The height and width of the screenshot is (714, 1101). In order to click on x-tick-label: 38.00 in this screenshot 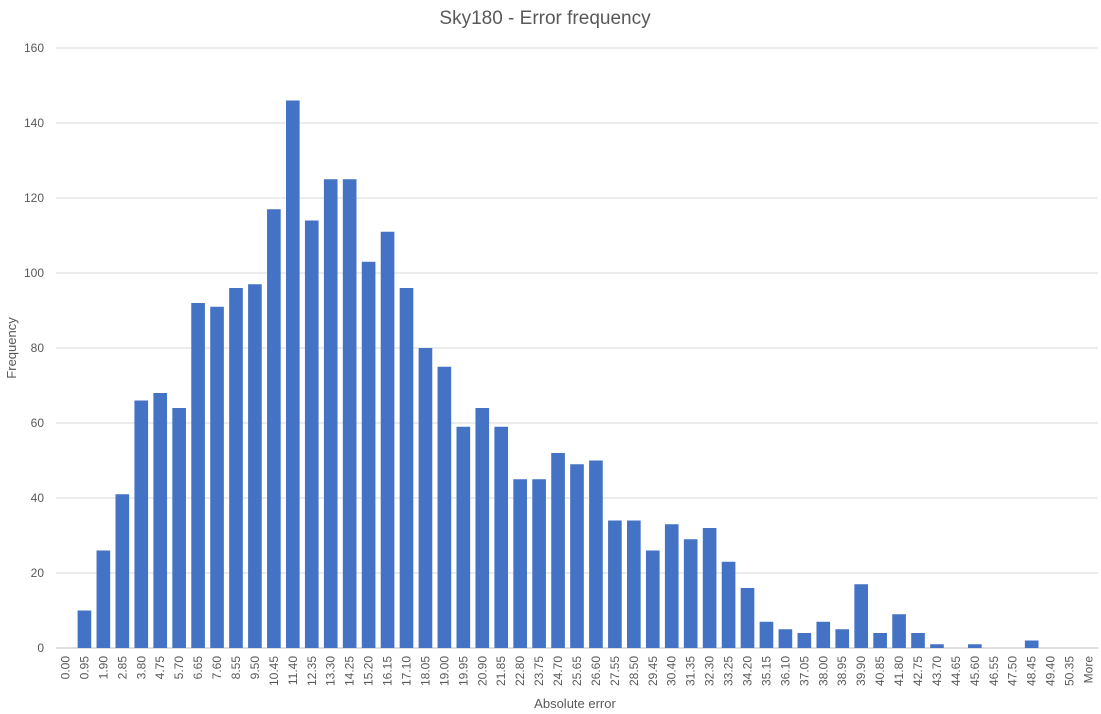, I will do `click(823, 671)`.